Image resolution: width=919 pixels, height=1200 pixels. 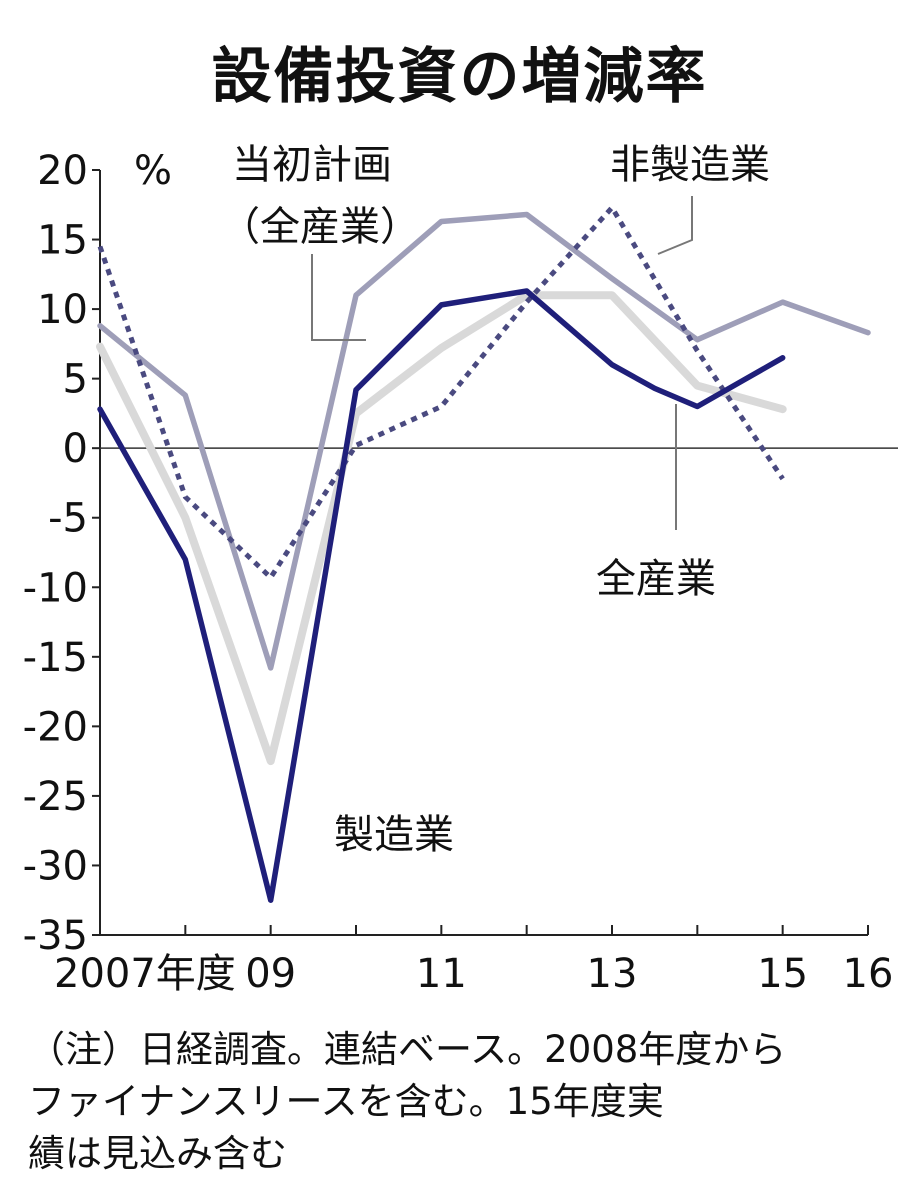 What do you see at coordinates (55, 658) in the screenshot?
I see `y-tick-label: -15` at bounding box center [55, 658].